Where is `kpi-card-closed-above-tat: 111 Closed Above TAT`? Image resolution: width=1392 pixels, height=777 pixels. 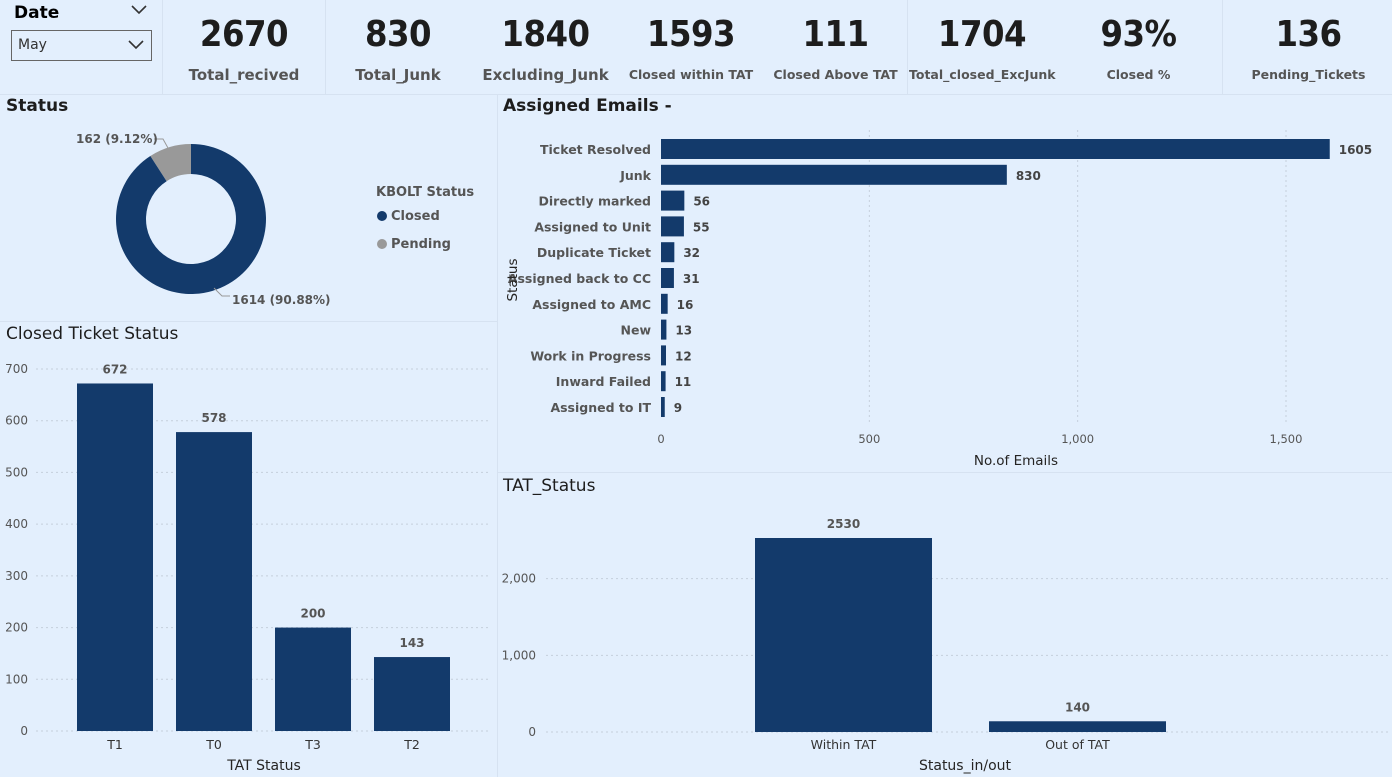
kpi-card-closed-above-tat: 111 Closed Above TAT is located at coordinates (835, 47).